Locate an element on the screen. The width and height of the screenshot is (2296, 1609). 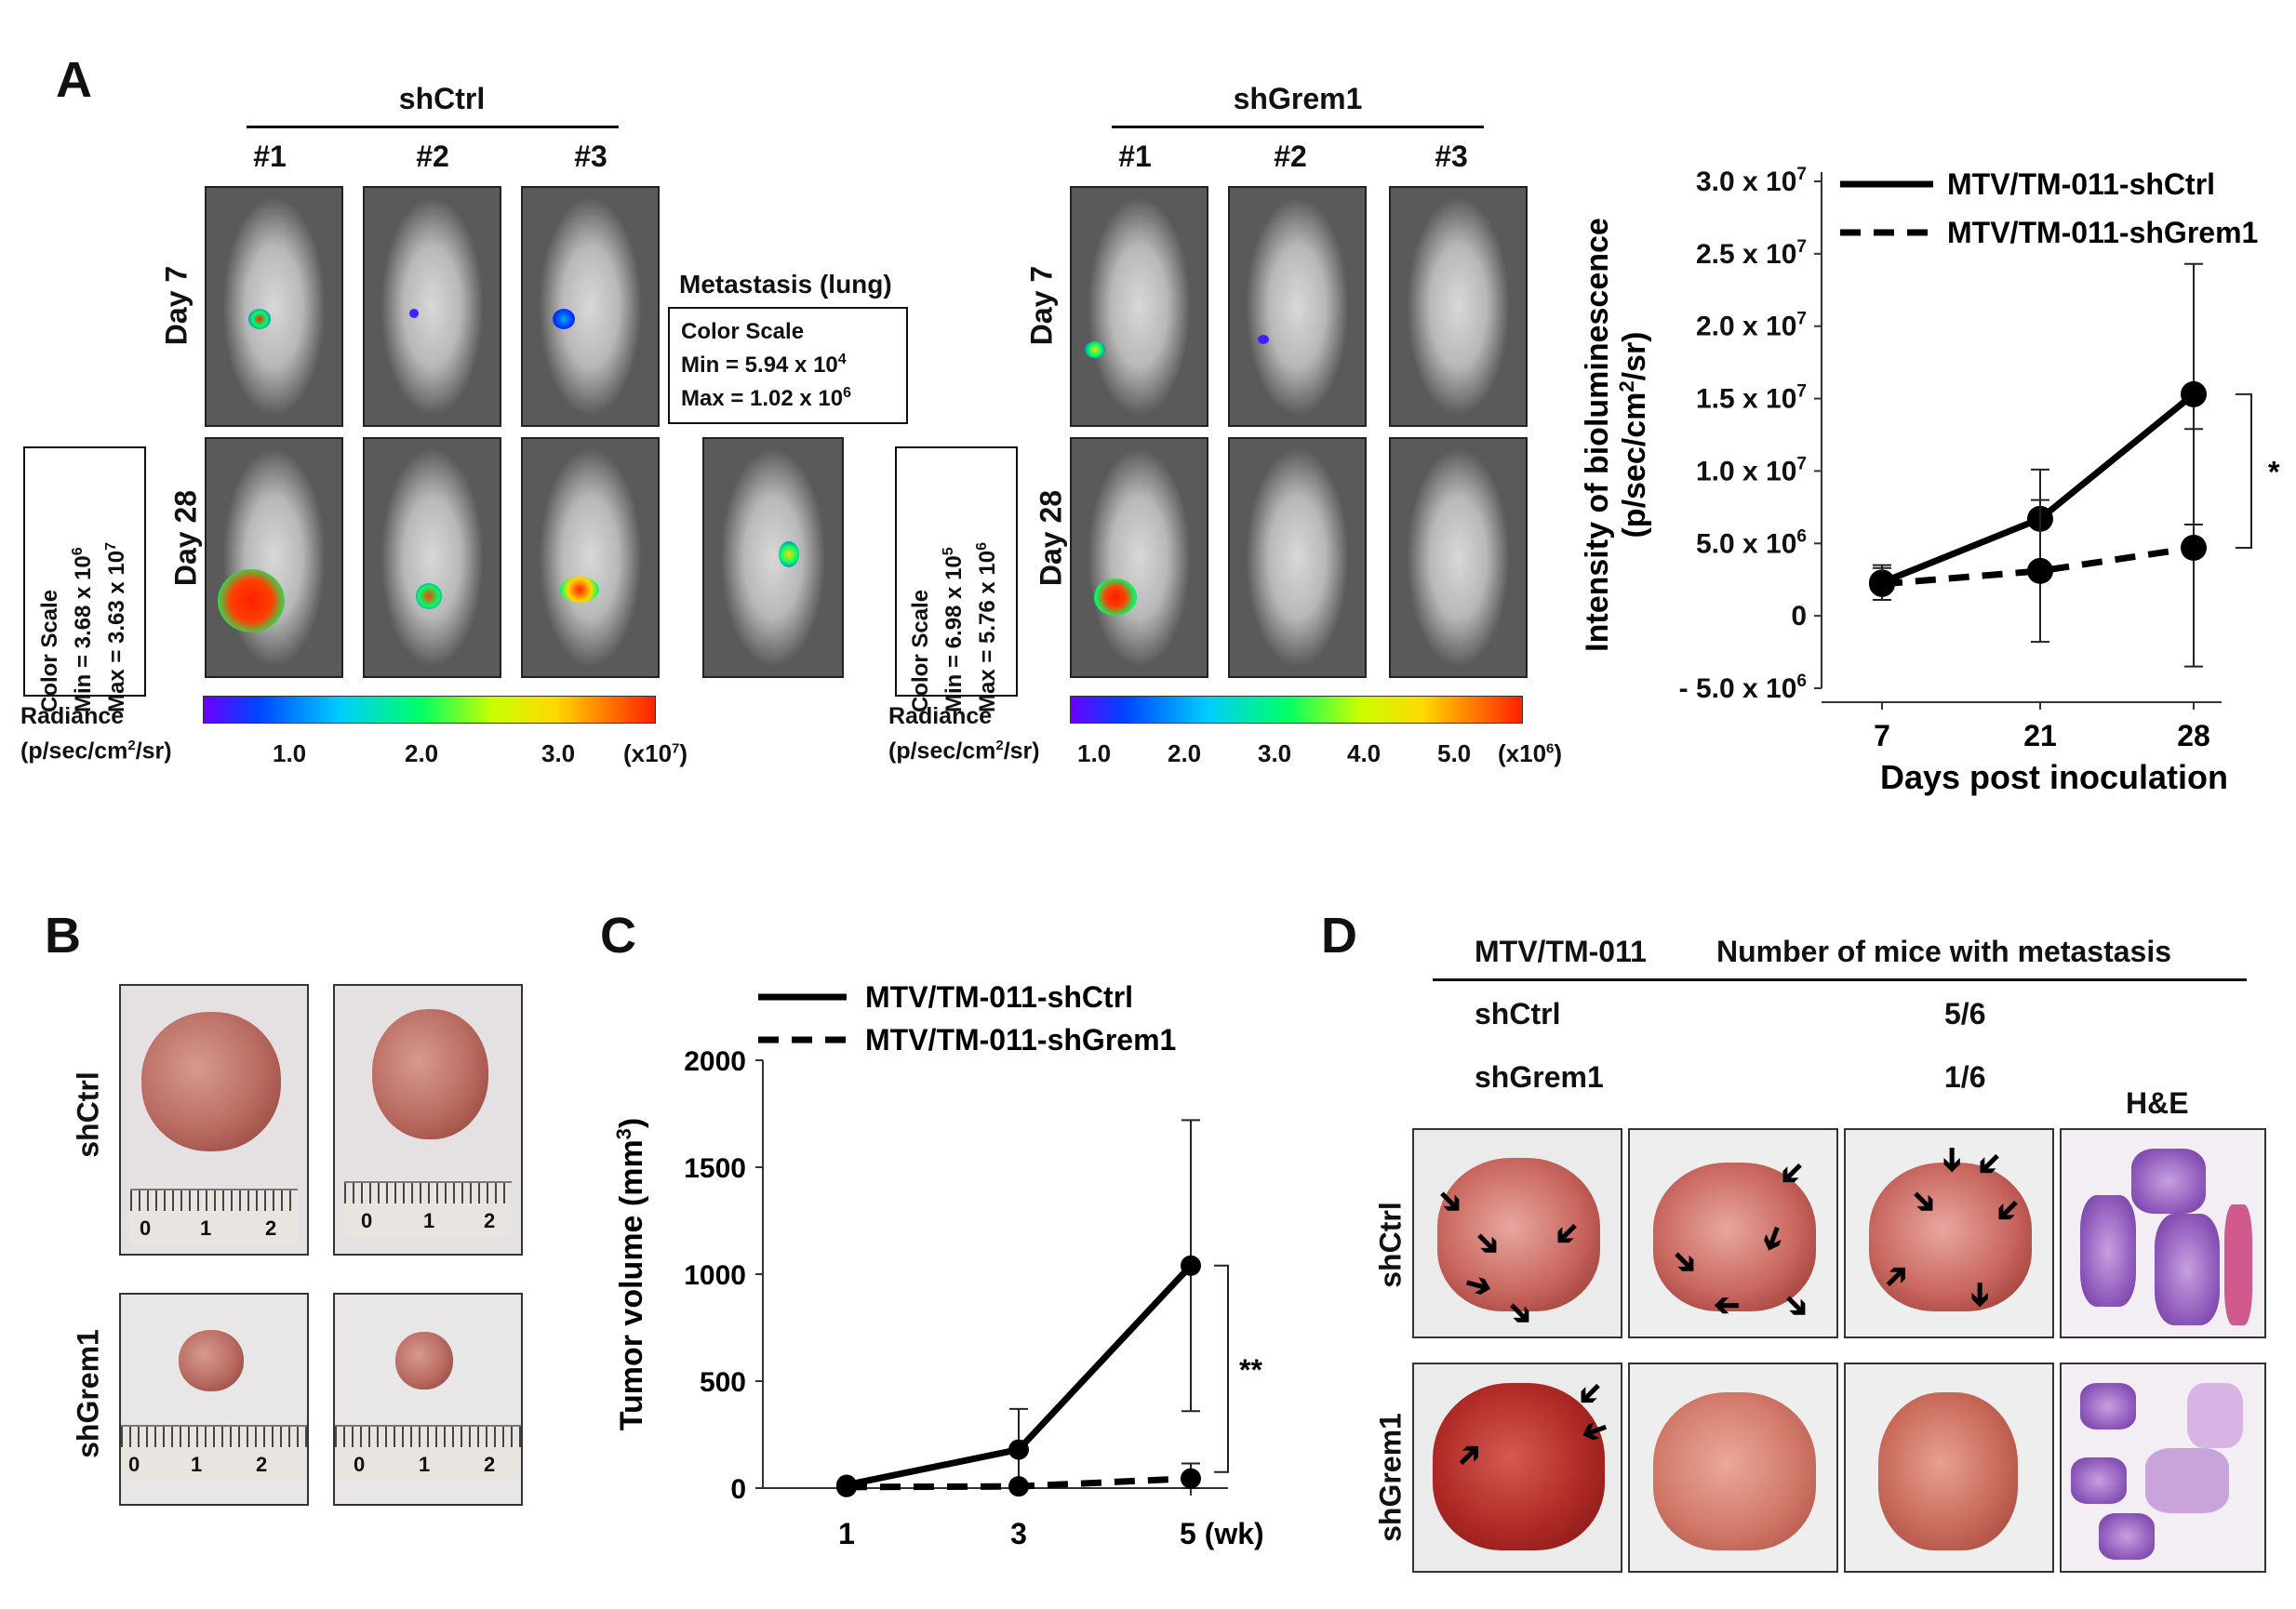
he-tissue is located at coordinates (2108, 1406).